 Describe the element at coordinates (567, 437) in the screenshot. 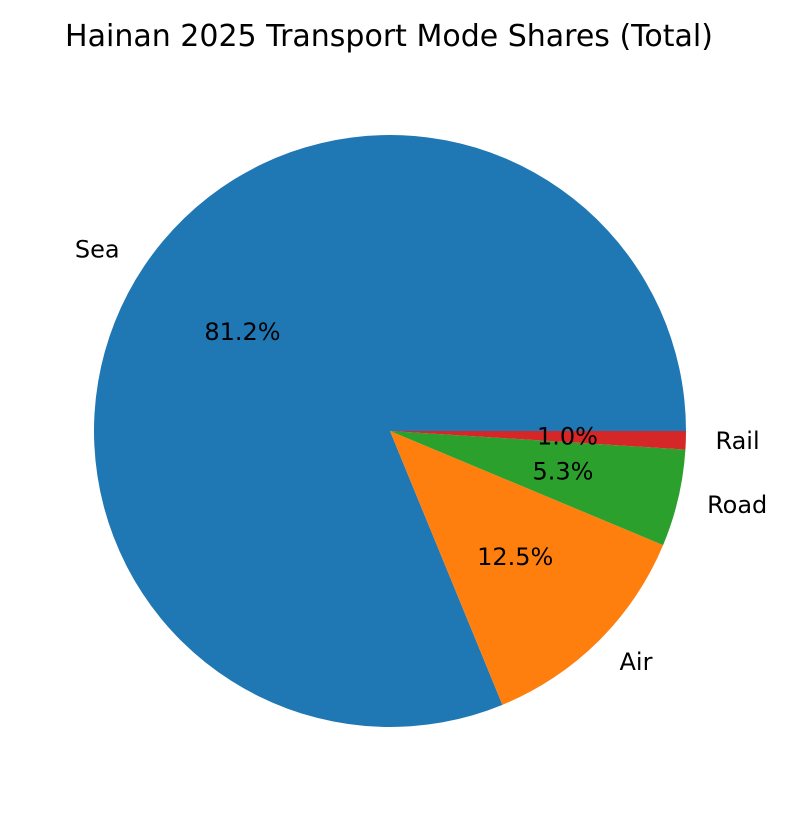

I see `percent-label-rail: 1.0%` at that location.